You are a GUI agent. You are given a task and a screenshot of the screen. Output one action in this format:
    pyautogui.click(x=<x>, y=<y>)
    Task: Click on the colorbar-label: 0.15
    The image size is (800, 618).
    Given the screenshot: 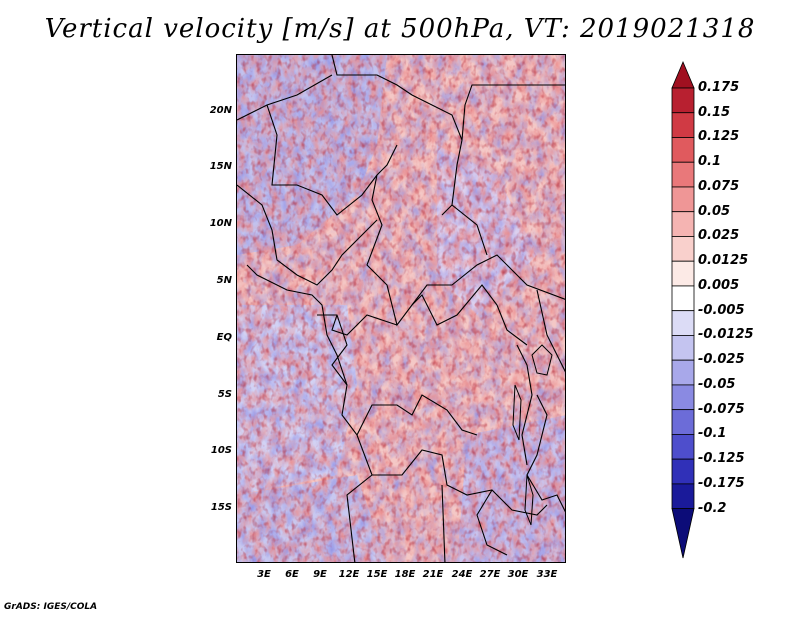 What is the action you would take?
    pyautogui.click(x=714, y=112)
    